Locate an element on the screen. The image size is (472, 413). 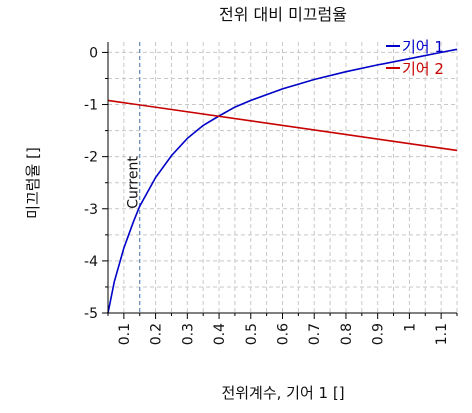
x-tick-label: 0.3 is located at coordinates (188, 334).